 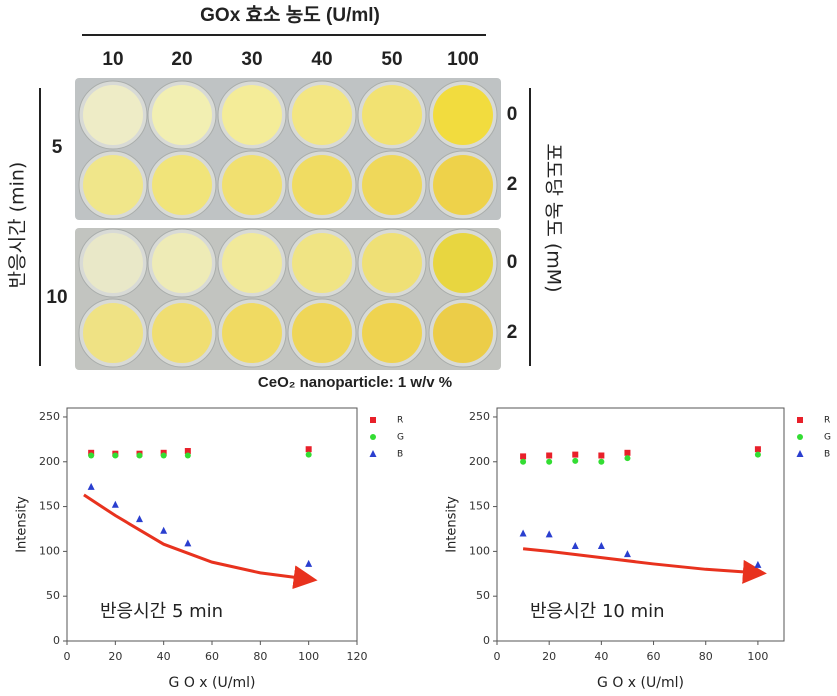 I want to click on y-axis-label: Intensity, so click(x=452, y=524).